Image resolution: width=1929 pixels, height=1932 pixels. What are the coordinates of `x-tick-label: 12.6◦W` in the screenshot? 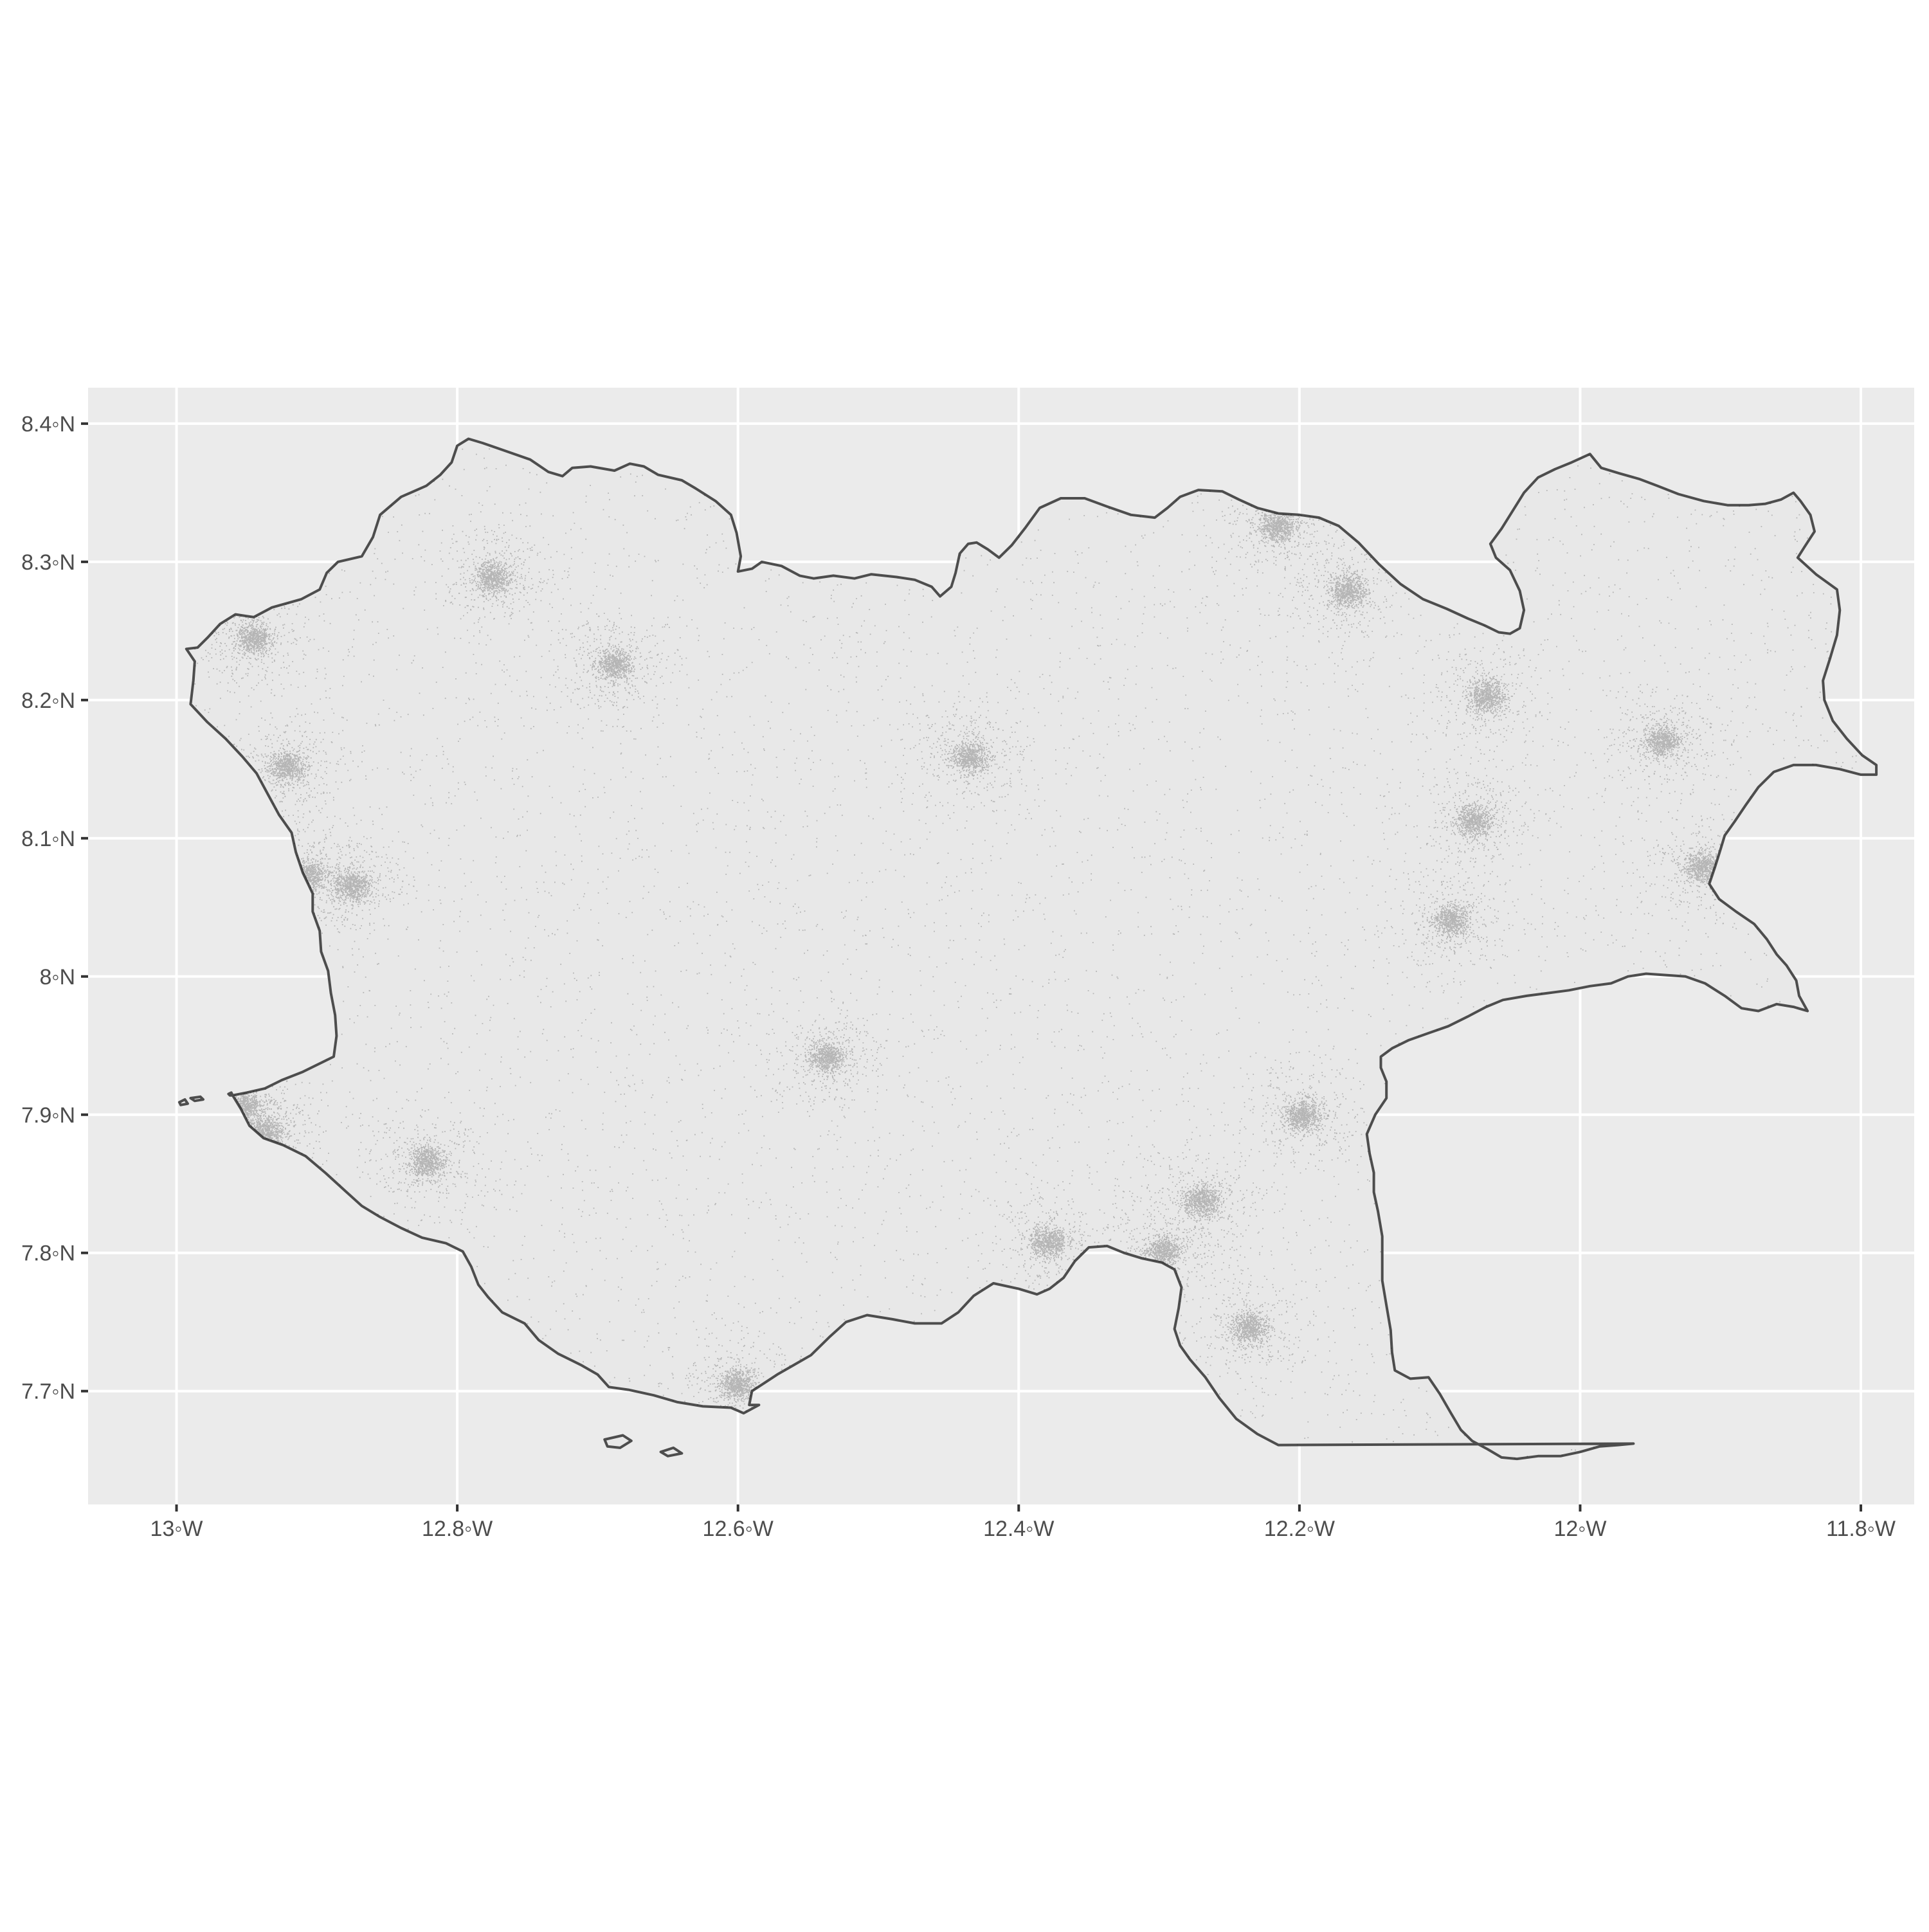 It's located at (738, 1529).